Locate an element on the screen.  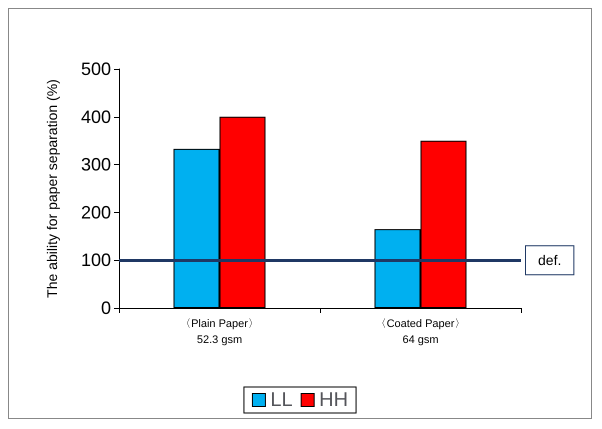
x-tick-label: 〈Plain Paper〉 52.3 gsm is located at coordinates (219, 332).